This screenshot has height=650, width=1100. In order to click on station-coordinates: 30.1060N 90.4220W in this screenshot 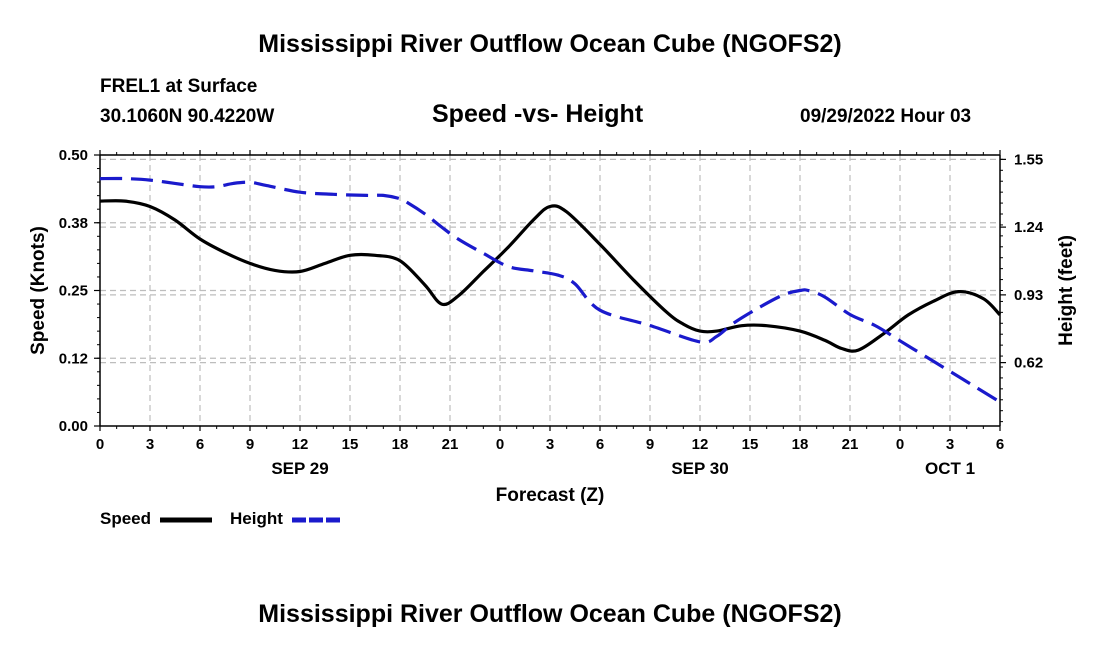, I will do `click(187, 116)`.